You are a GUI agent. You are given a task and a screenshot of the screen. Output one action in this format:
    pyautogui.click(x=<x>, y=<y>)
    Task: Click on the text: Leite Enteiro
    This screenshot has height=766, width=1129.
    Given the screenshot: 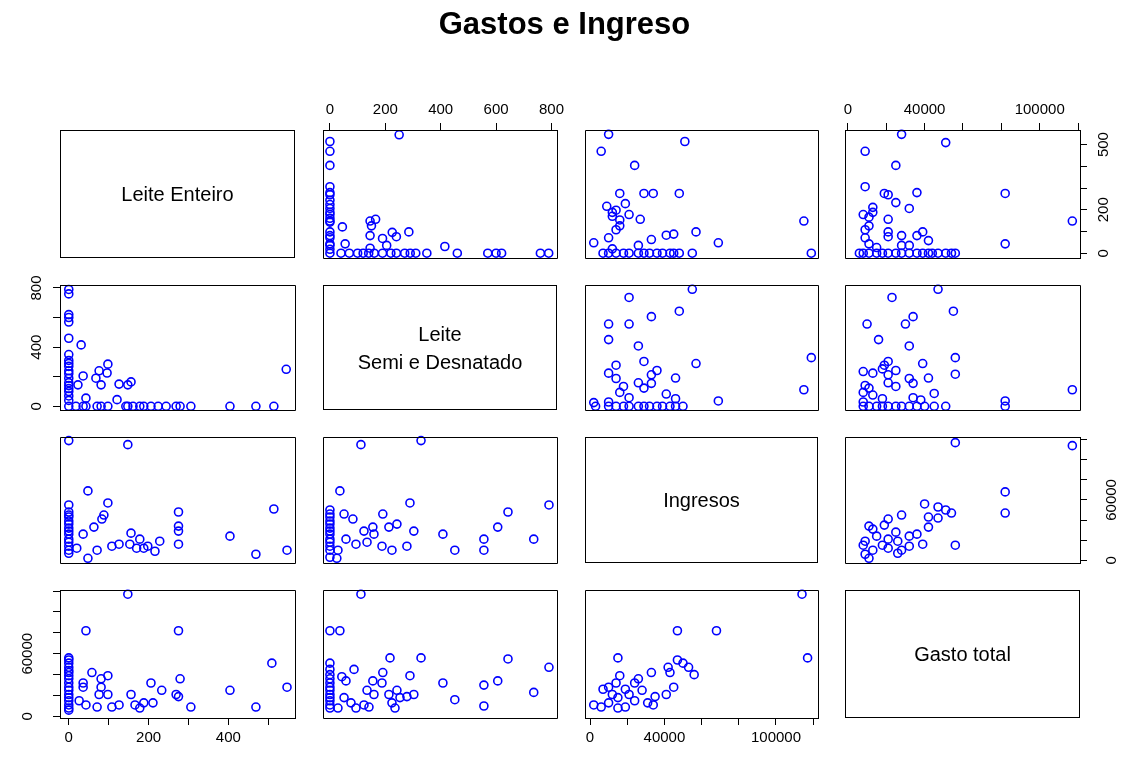 What is the action you would take?
    pyautogui.click(x=177, y=194)
    